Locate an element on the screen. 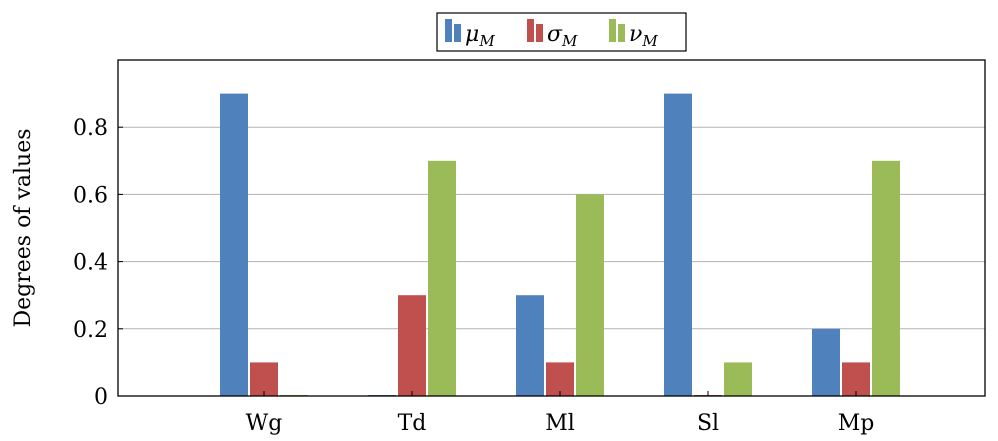 The width and height of the screenshot is (998, 441). x-axis: Wg Td Ml Sl Mp is located at coordinates (560, 413).